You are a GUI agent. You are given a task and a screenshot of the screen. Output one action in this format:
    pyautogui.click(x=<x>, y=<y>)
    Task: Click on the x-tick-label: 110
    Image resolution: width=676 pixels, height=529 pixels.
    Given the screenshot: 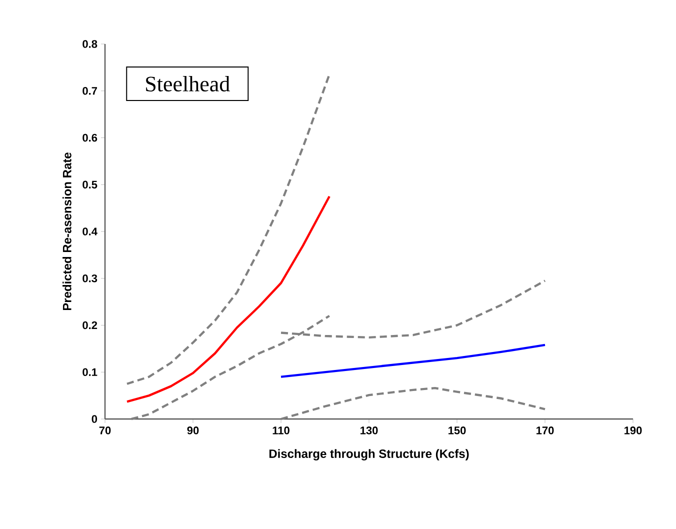 What is the action you would take?
    pyautogui.click(x=281, y=430)
    